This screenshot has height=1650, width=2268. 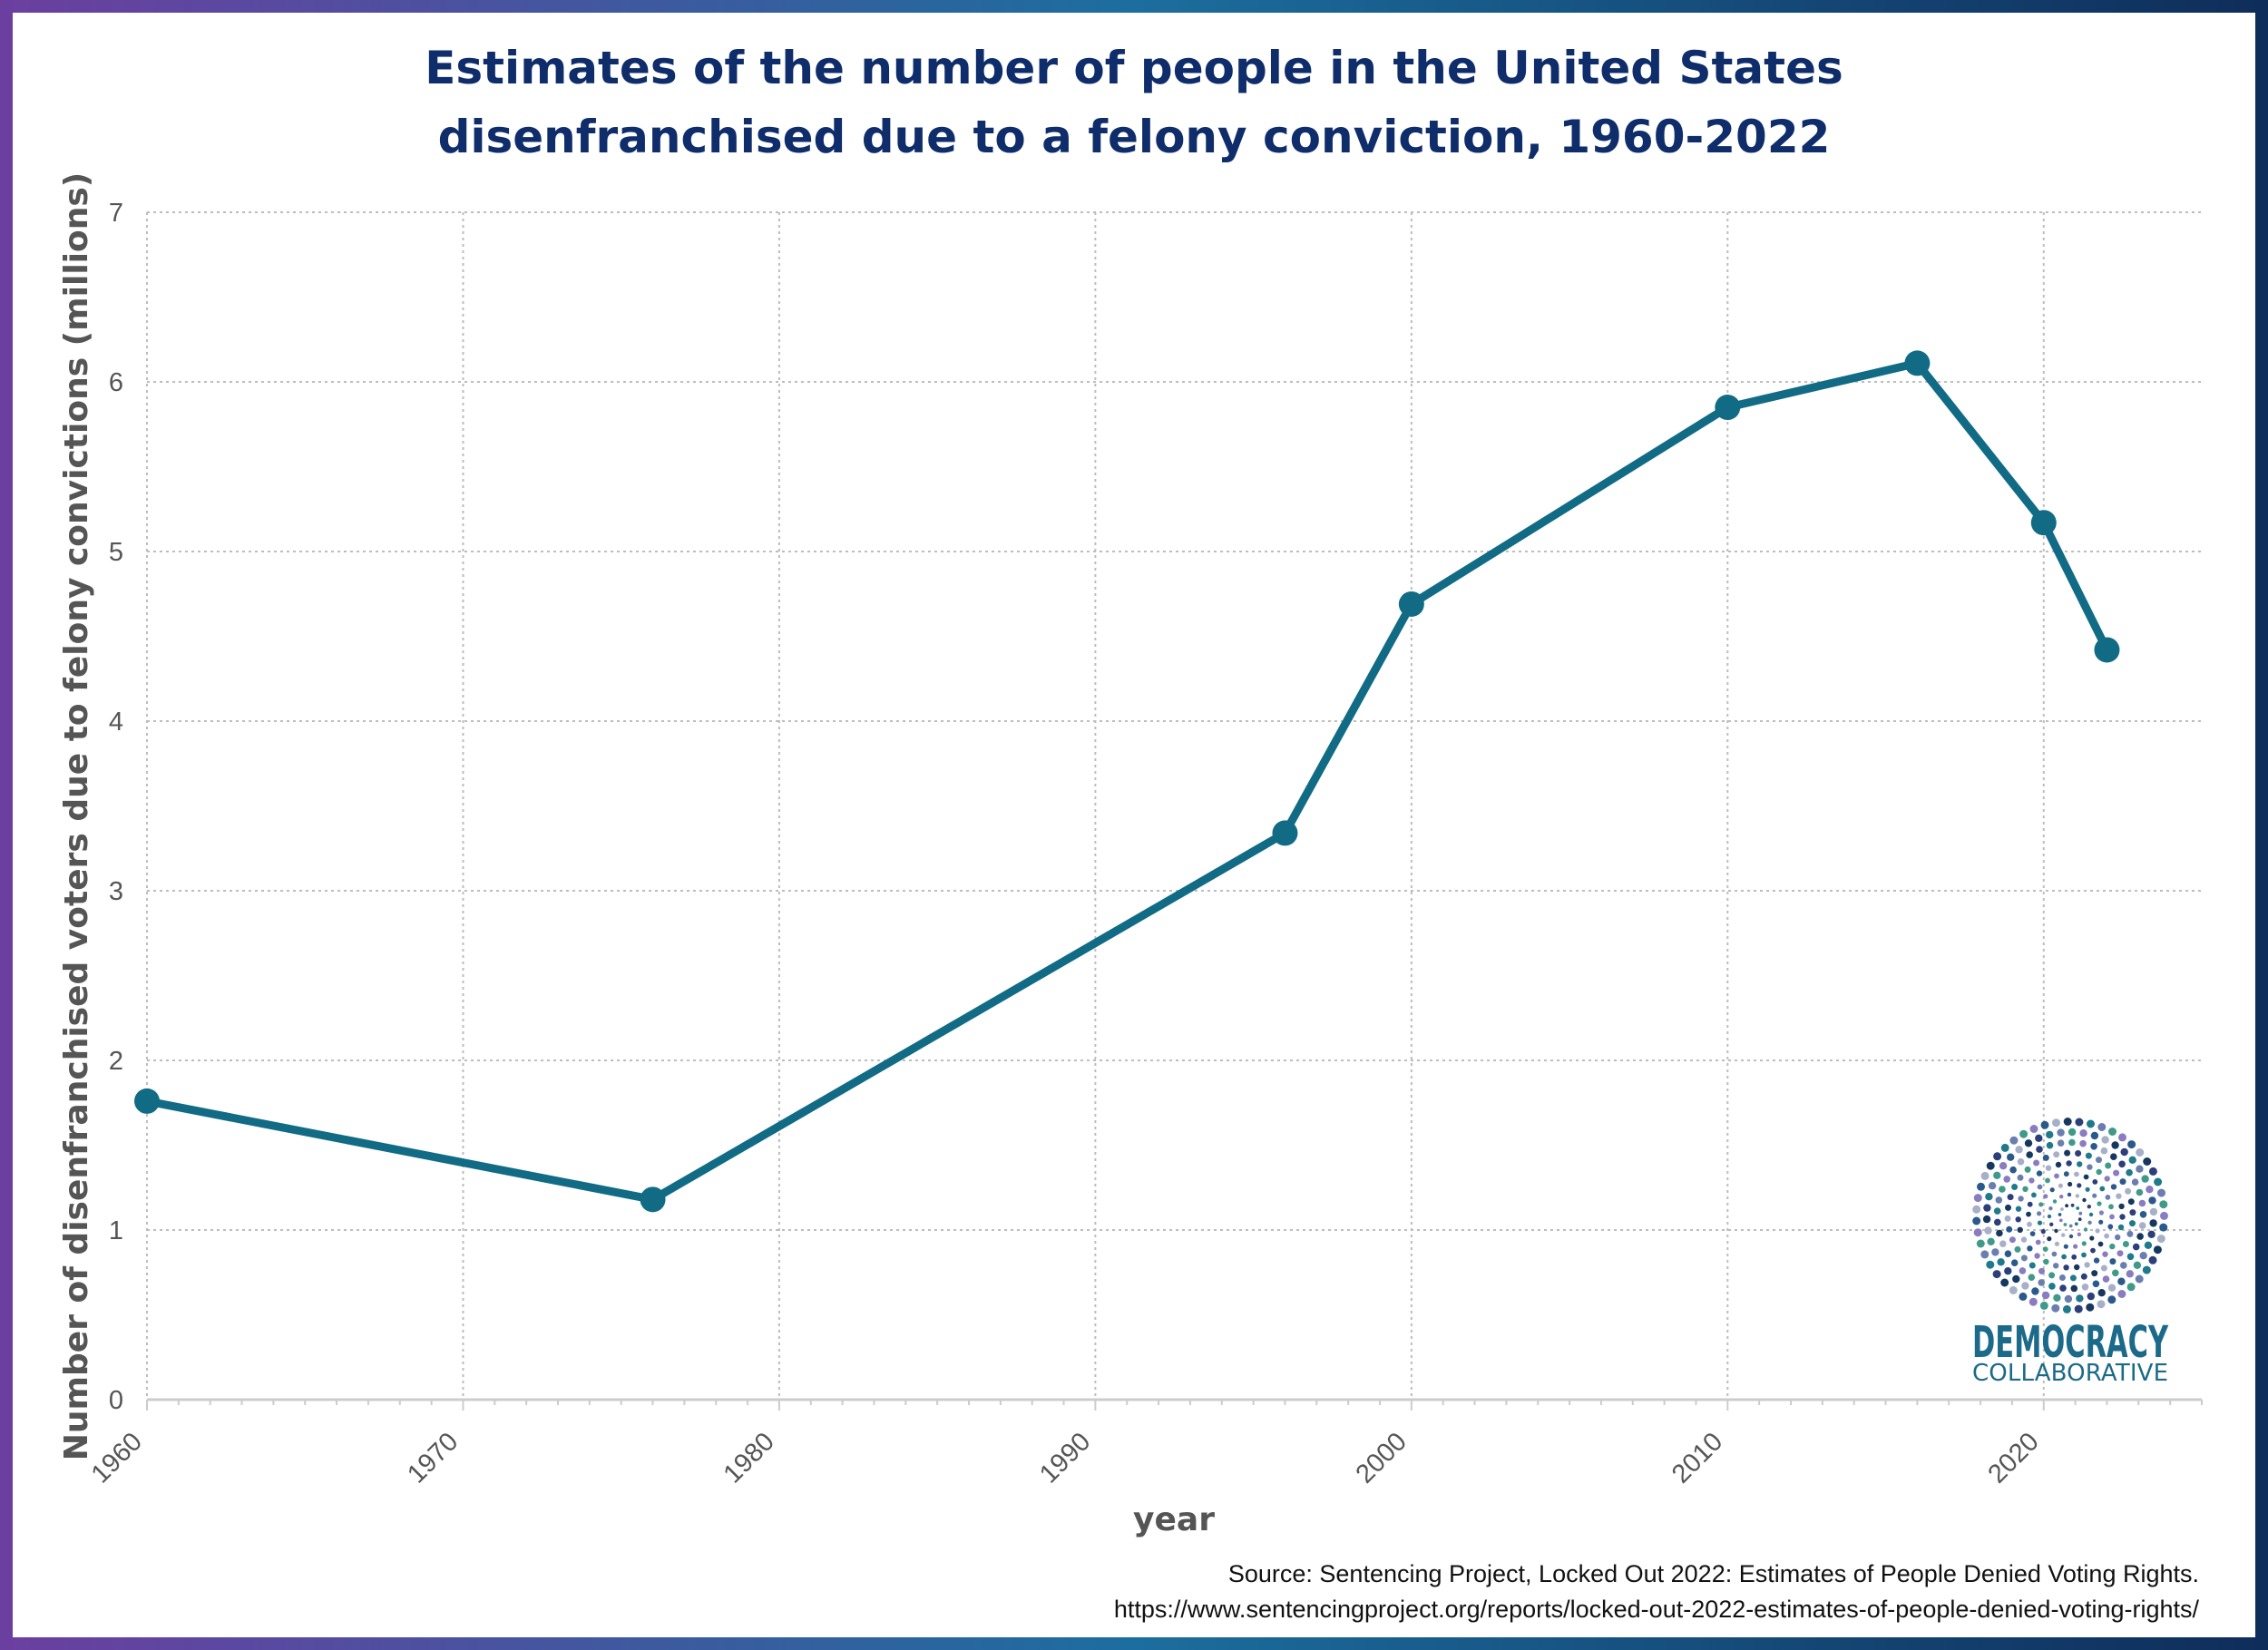 What do you see at coordinates (116, 807) in the screenshot?
I see `y-tick-labels: 0 1 2 3 4 5 6 7` at bounding box center [116, 807].